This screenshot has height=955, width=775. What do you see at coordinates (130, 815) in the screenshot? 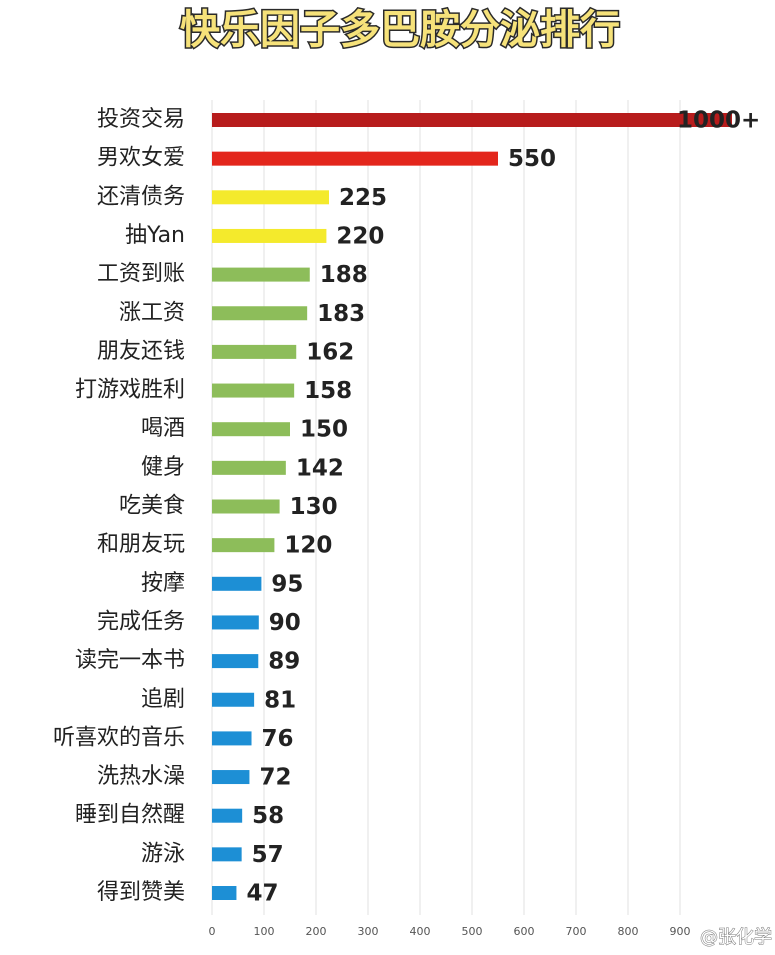
I see `category-label: 睡到自然醒` at bounding box center [130, 815].